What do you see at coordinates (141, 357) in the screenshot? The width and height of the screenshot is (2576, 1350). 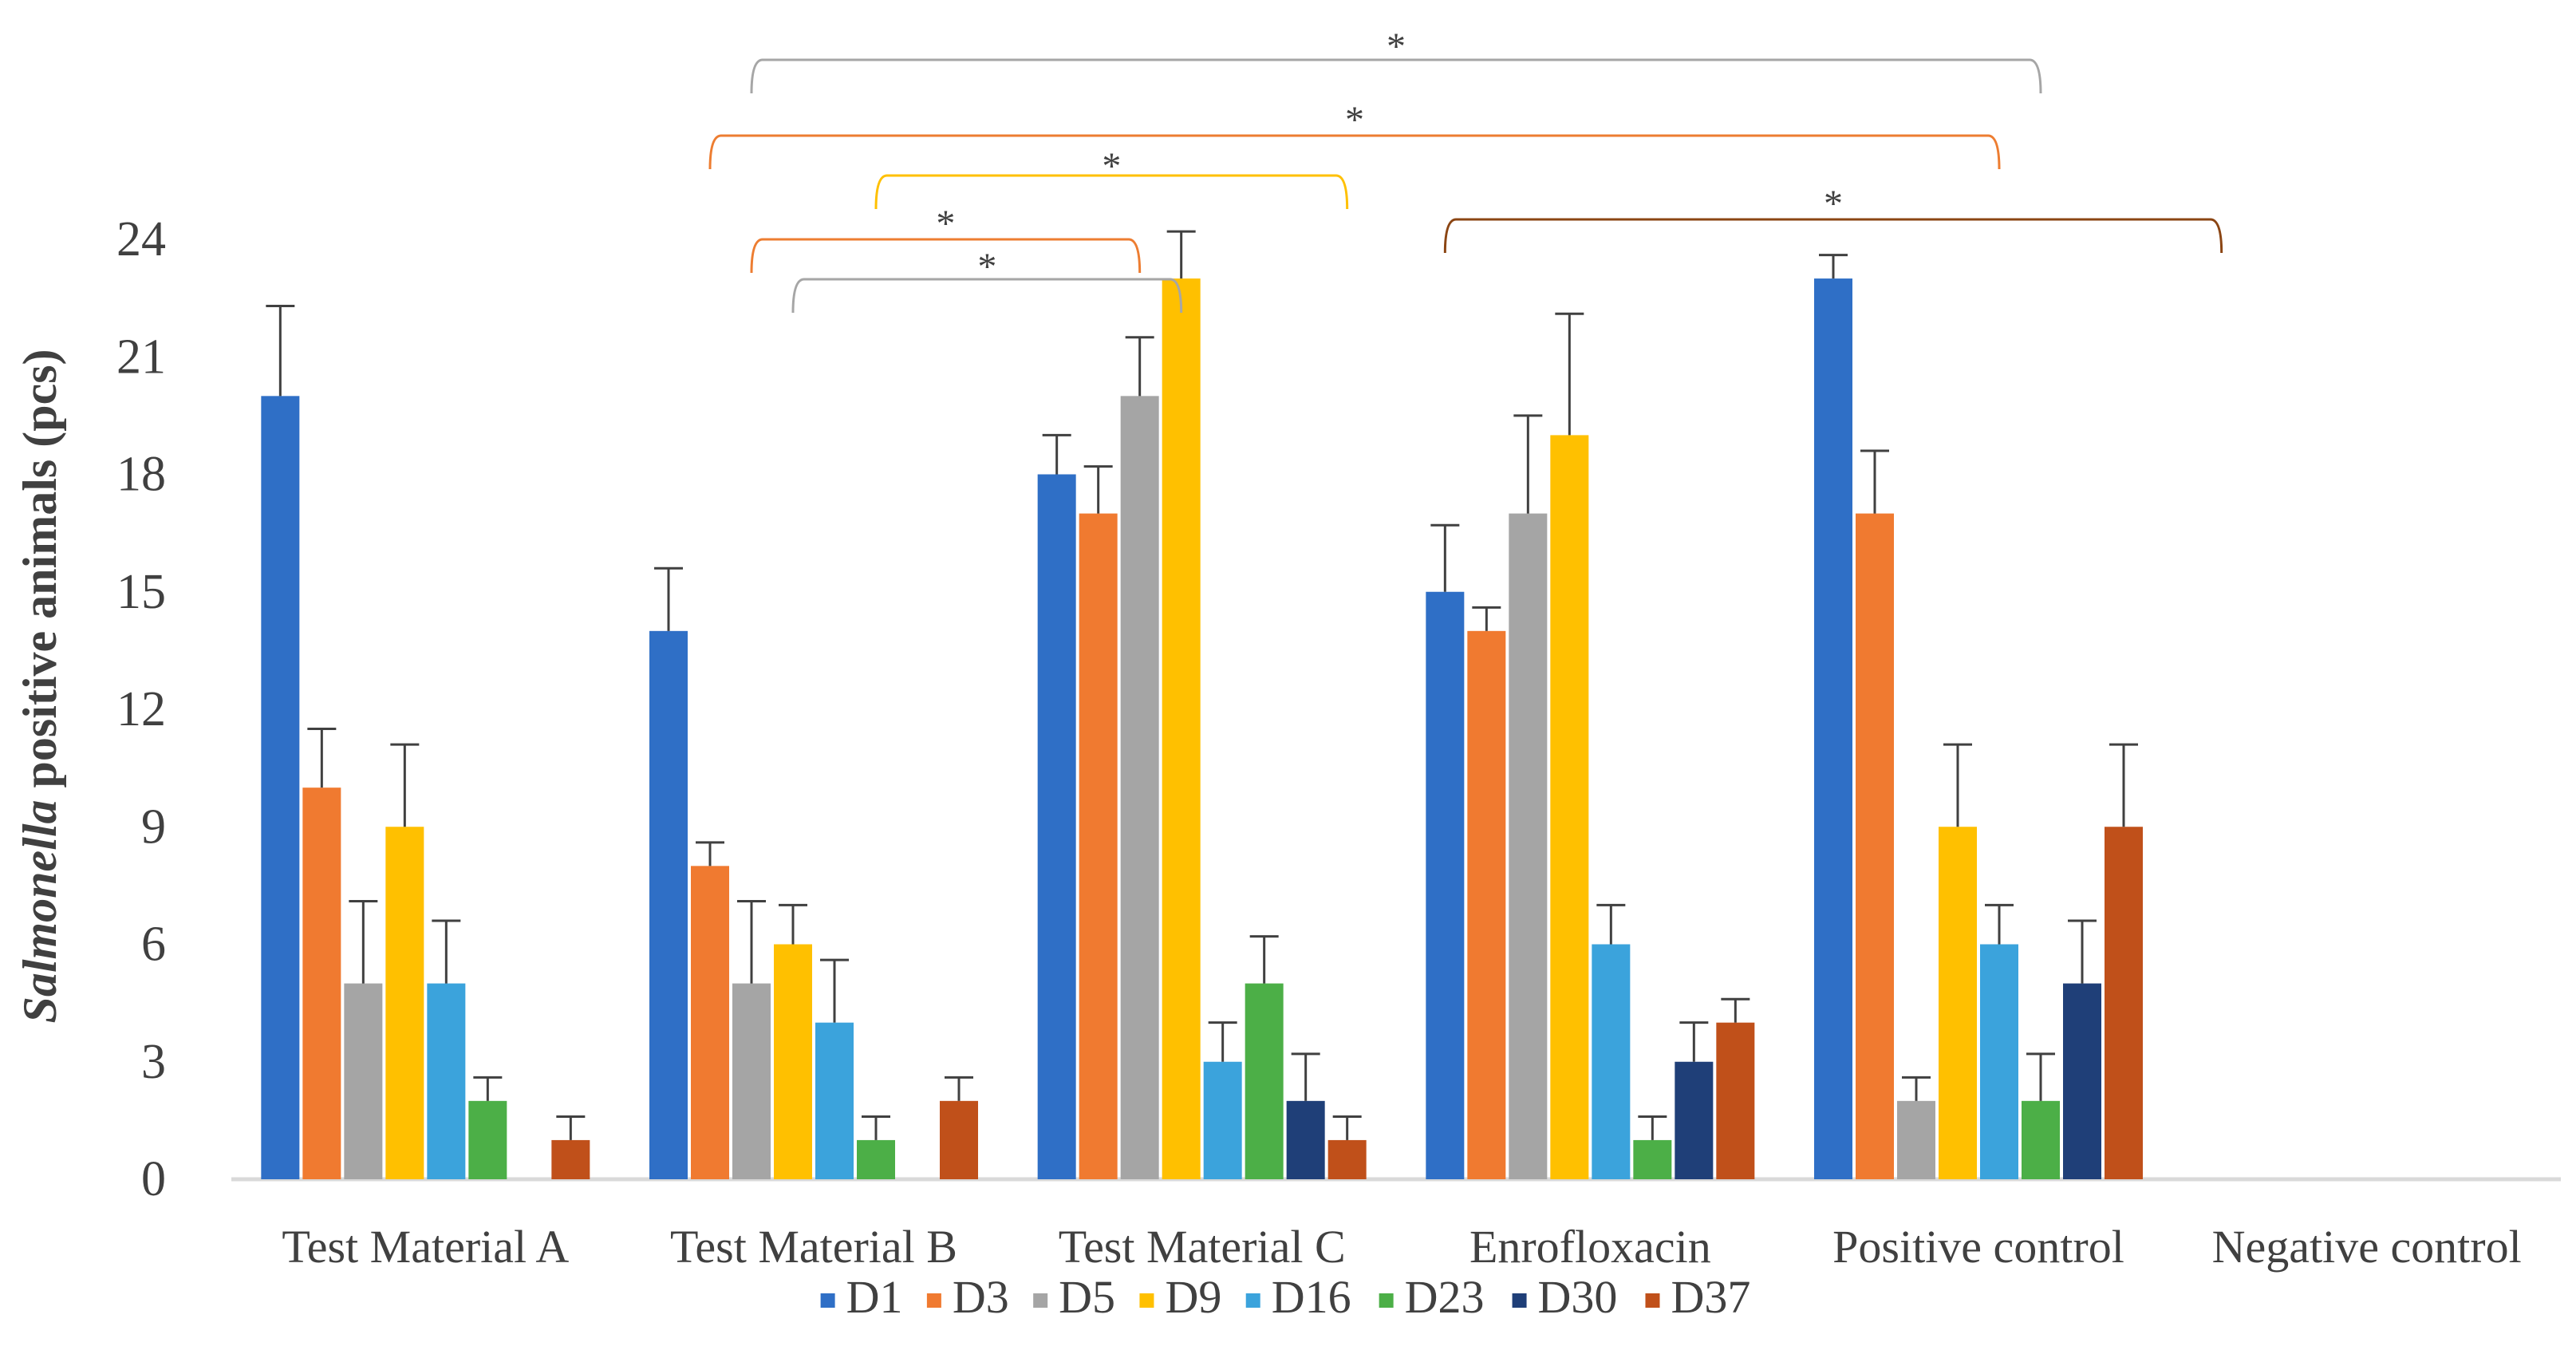 I see `y-tick-label: 21` at bounding box center [141, 357].